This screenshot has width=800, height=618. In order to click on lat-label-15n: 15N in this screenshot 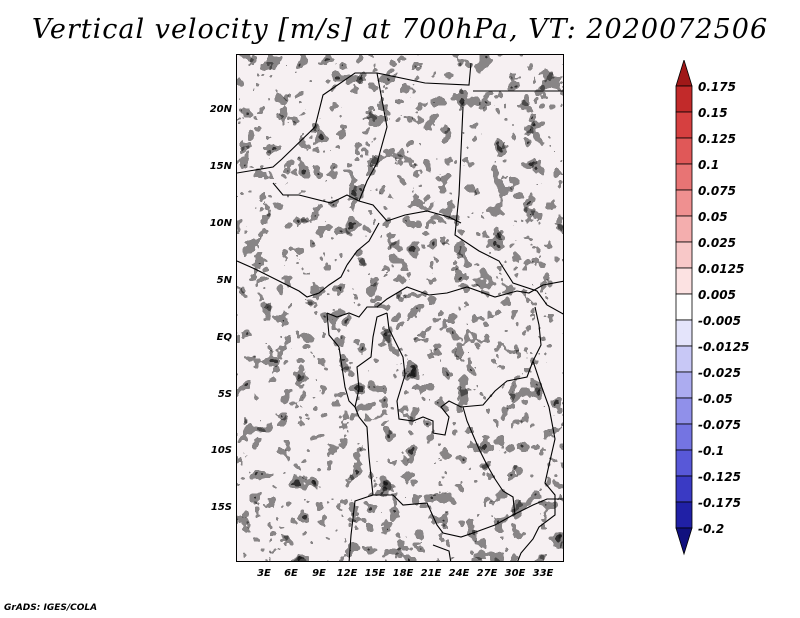, I will do `click(220, 166)`.